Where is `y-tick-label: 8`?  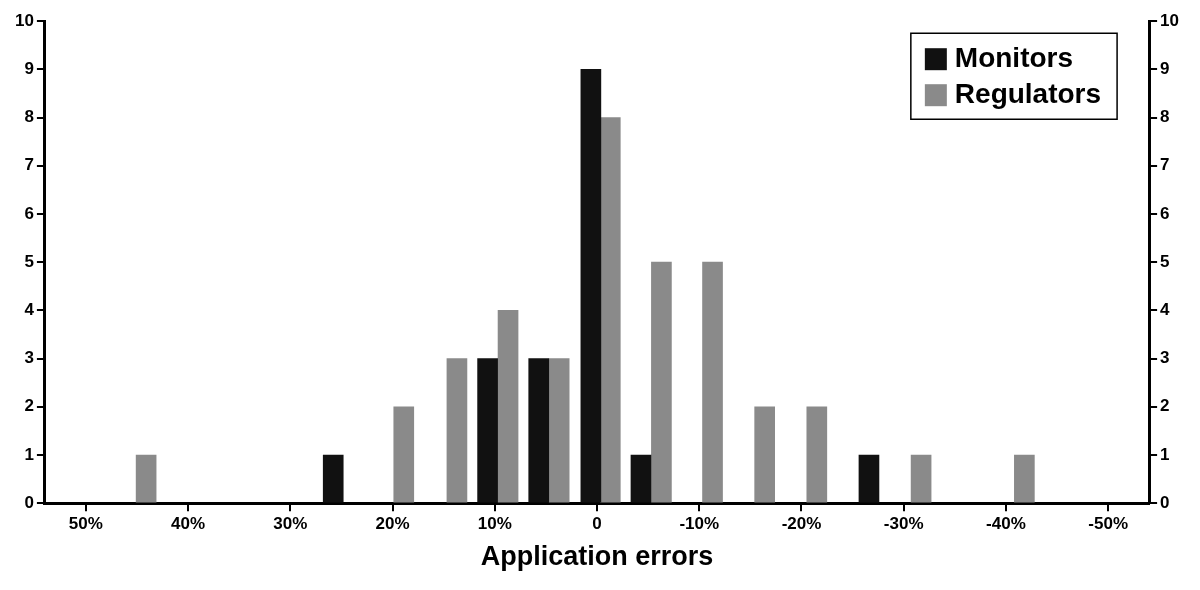
y-tick-label: 8 is located at coordinates (29, 117).